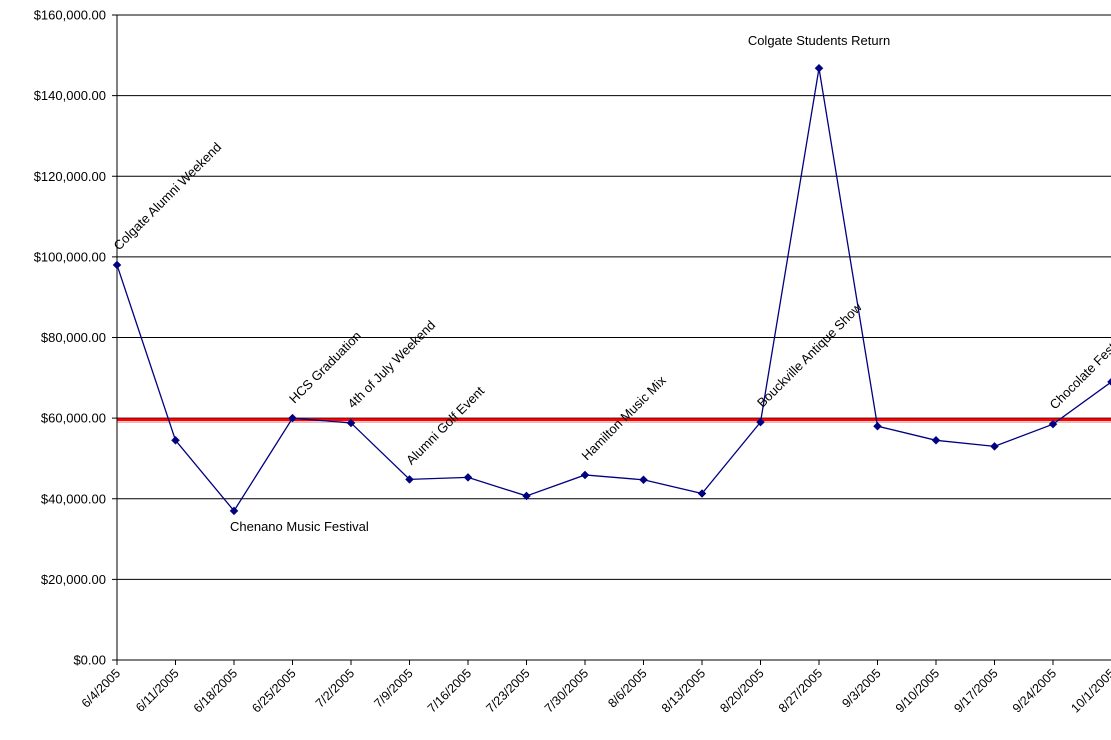 The height and width of the screenshot is (740, 1111). Describe the element at coordinates (70, 95) in the screenshot. I see `y-tick-label: $140,000.00` at that location.